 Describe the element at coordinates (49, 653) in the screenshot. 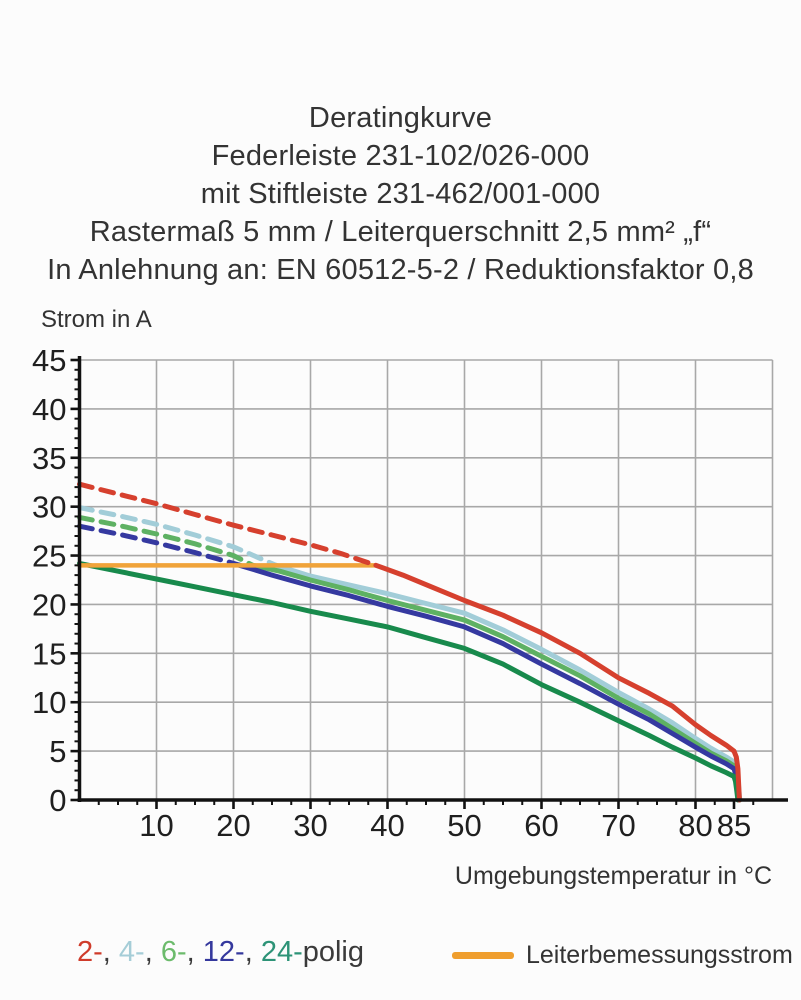

I see `y-tick-label-15: 15` at that location.